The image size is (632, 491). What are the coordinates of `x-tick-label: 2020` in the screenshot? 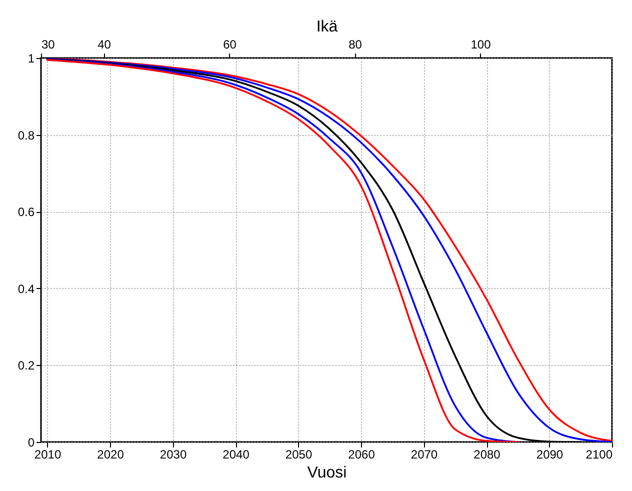 It's located at (110, 455).